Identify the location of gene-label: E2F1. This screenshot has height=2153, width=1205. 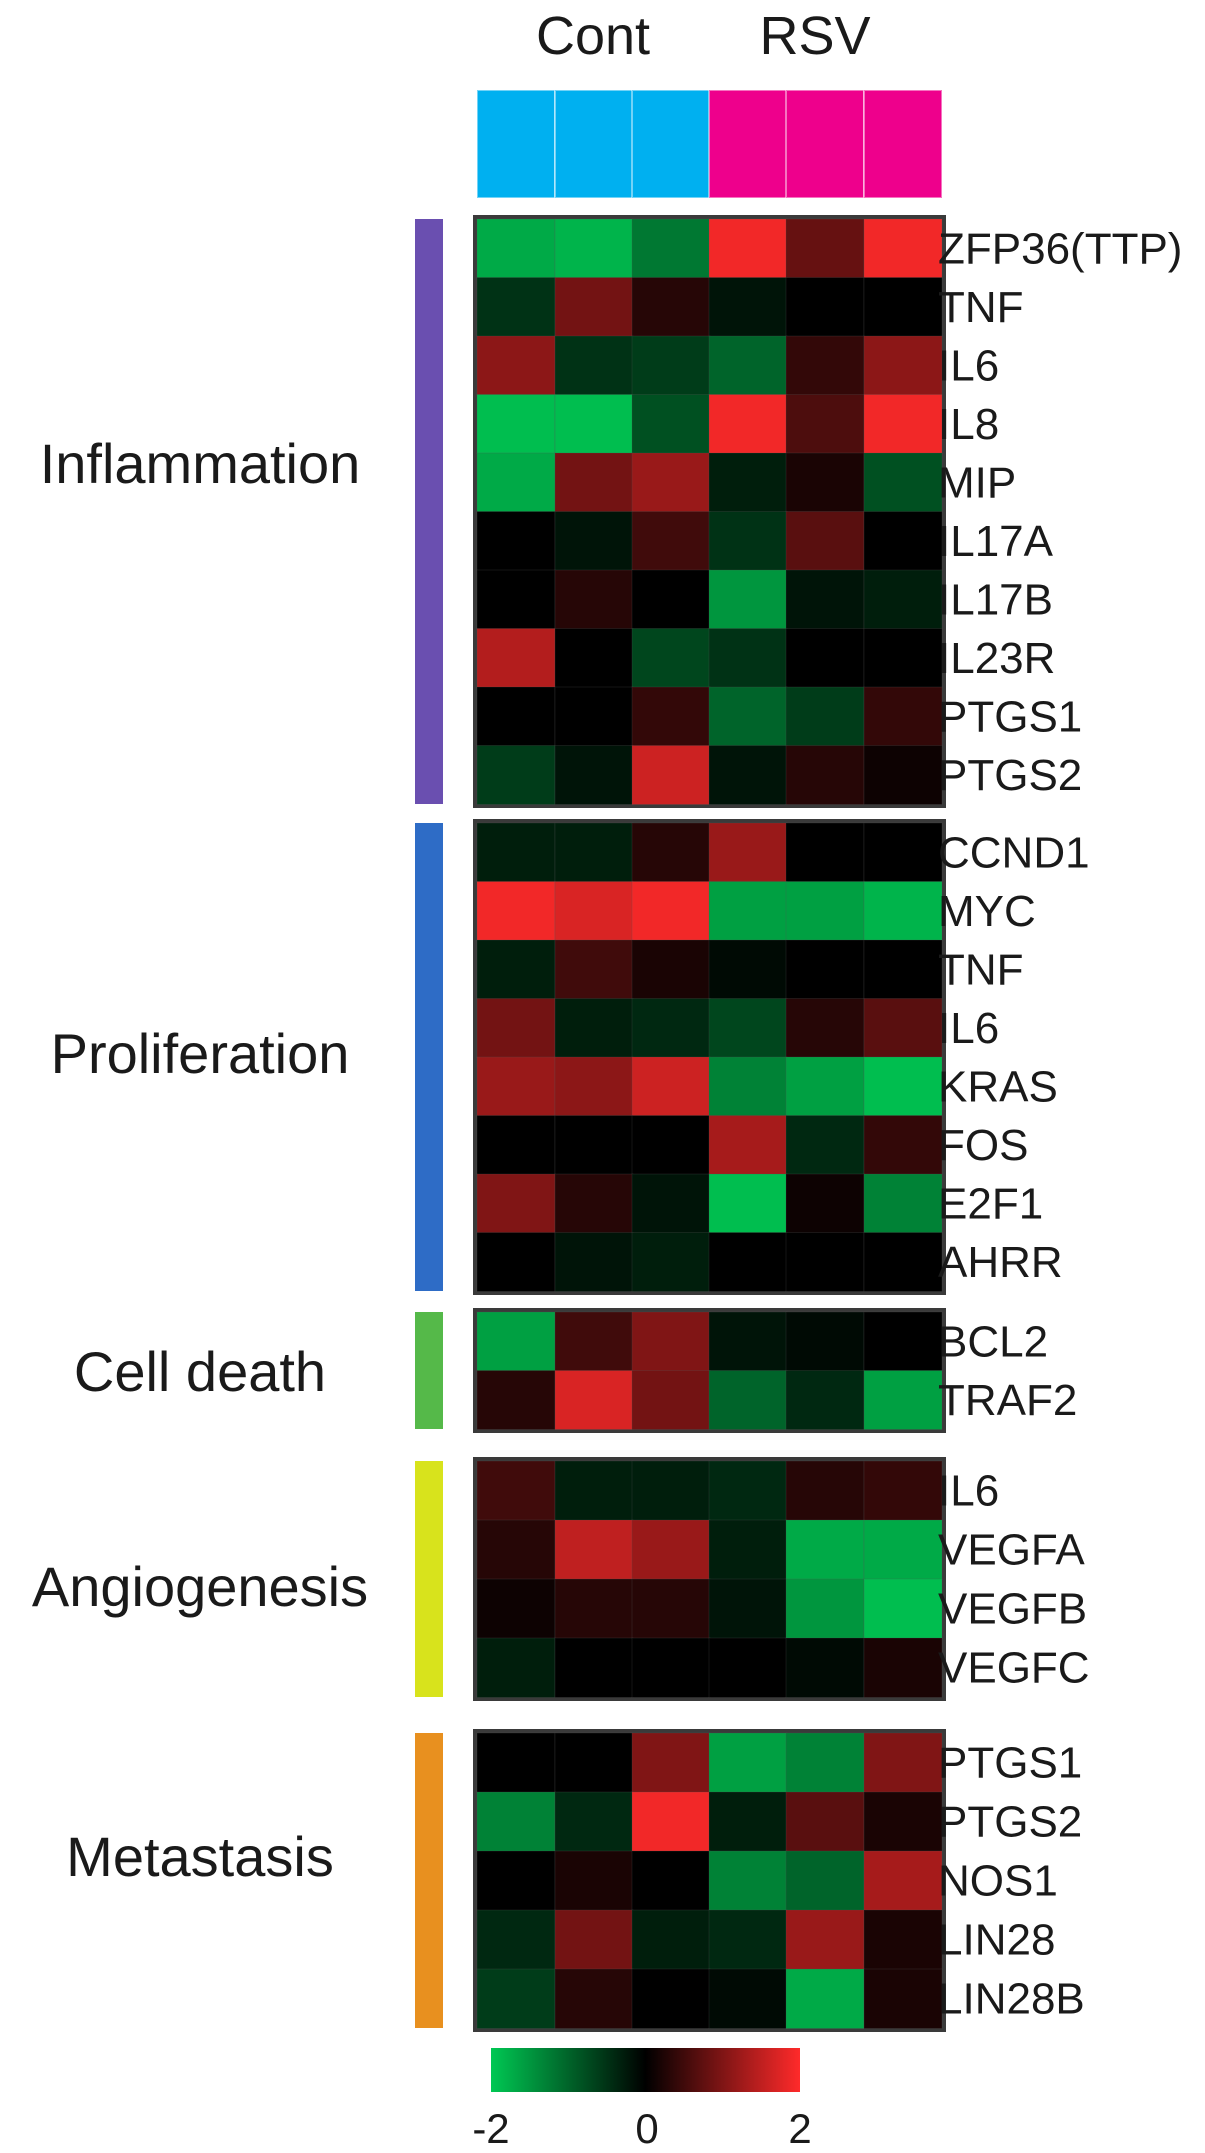
(990, 1203).